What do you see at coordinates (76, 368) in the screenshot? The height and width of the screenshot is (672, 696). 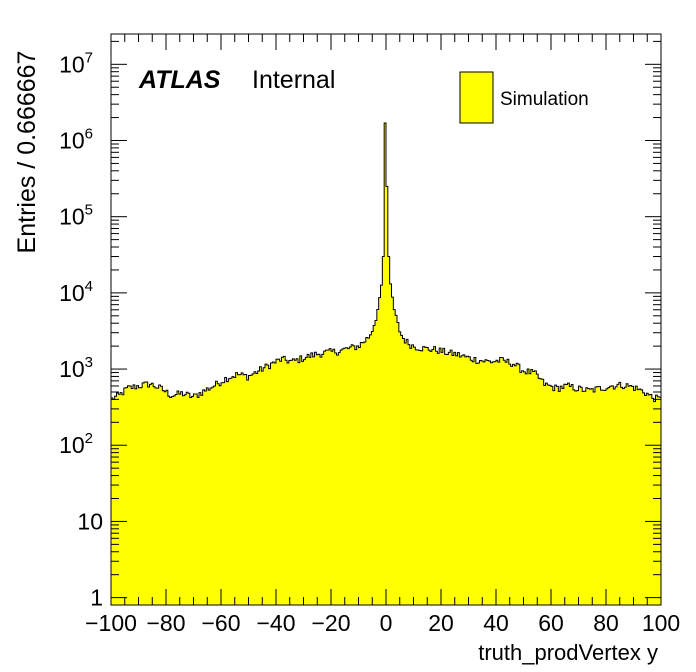 I see `y-tick-label: 10³` at bounding box center [76, 368].